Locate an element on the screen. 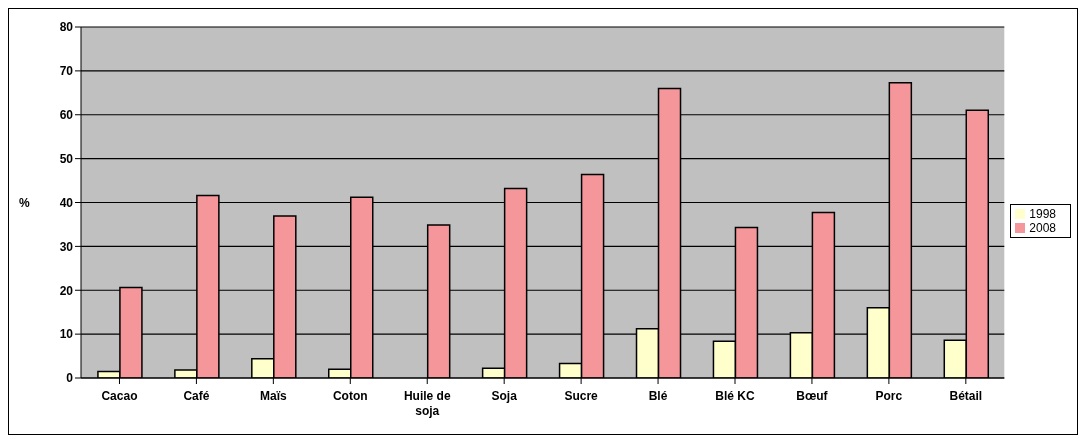 This screenshot has height=443, width=1086. legend-label: 2008 is located at coordinates (1042, 227).